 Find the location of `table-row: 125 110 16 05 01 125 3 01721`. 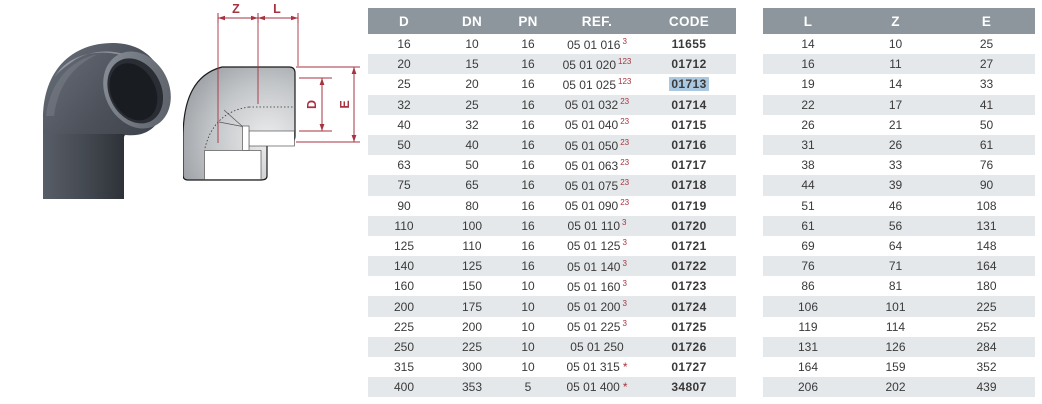

table-row: 125 110 16 05 01 125 3 01721 is located at coordinates (552, 246).